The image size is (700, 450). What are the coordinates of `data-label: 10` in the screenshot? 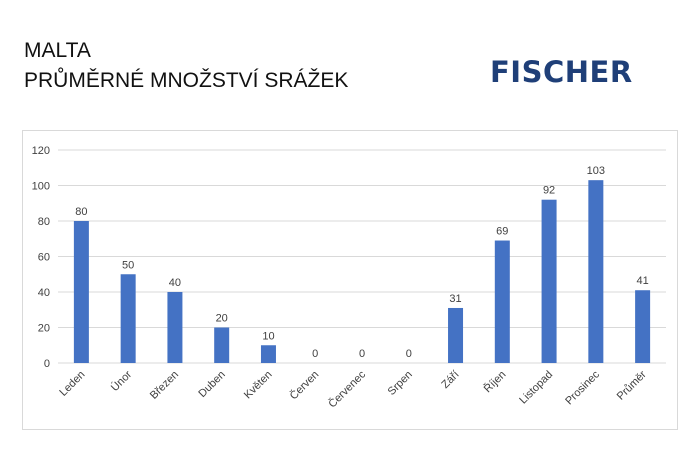 It's located at (268, 336).